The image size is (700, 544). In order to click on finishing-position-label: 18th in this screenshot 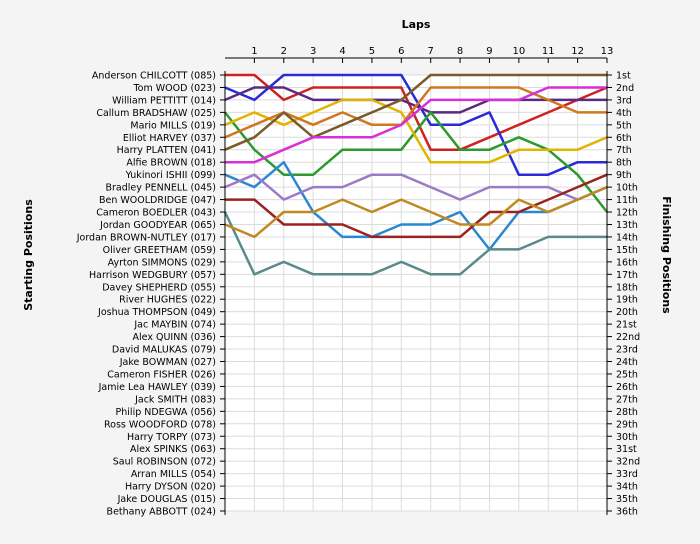, I will do `click(627, 287)`.